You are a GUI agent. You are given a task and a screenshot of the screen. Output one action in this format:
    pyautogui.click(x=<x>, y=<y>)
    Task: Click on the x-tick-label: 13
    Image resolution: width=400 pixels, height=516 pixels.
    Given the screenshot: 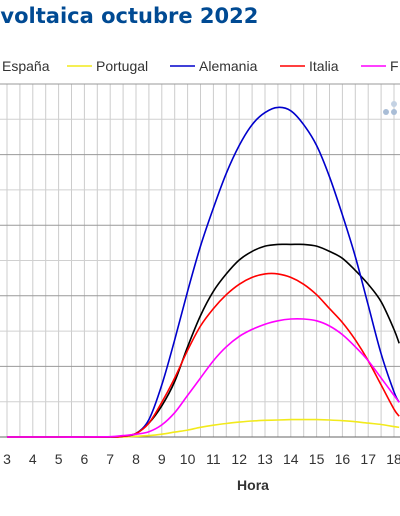 What is the action you would take?
    pyautogui.click(x=265, y=459)
    